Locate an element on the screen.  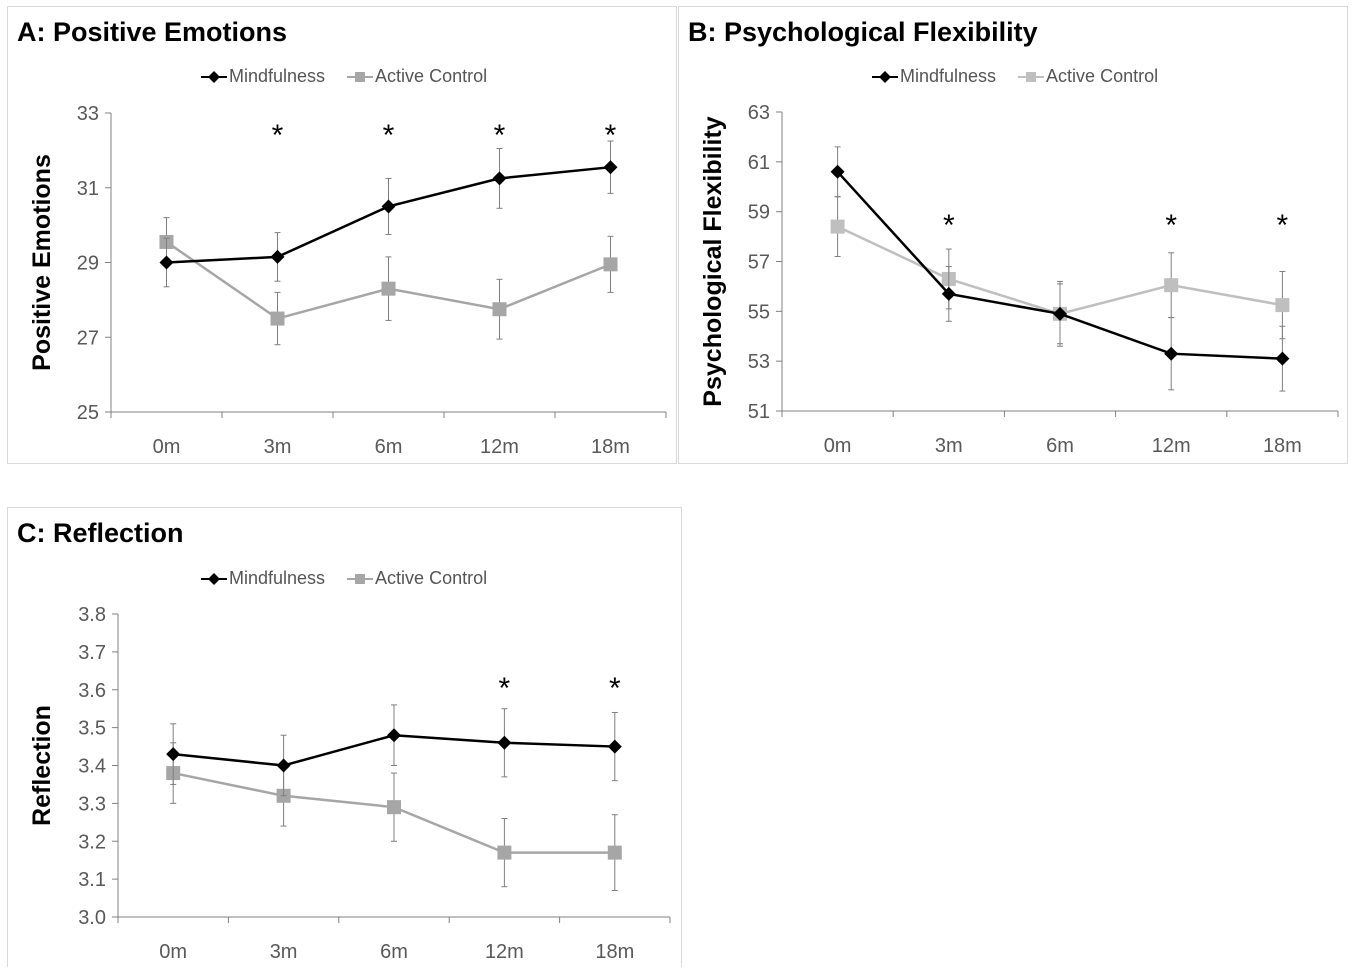
y-axis-label: Reflection is located at coordinates (42, 765).